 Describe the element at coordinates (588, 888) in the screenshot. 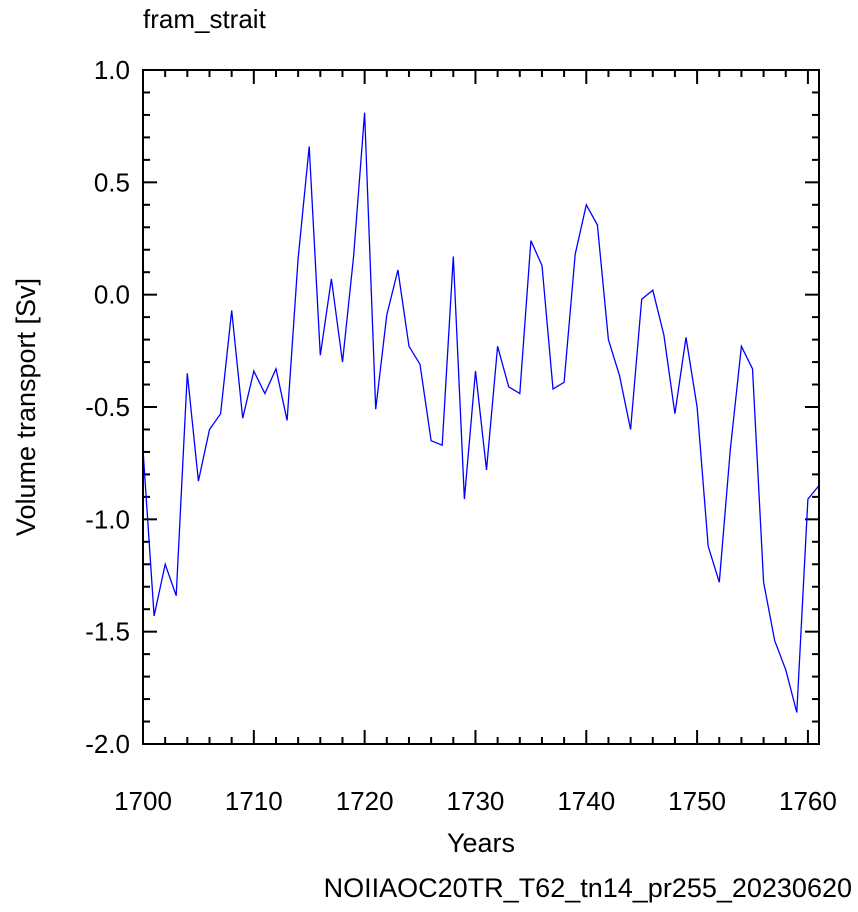

I see `footer-label: NOIIAOC20TR_T62_tn14_pr255_20230620` at that location.